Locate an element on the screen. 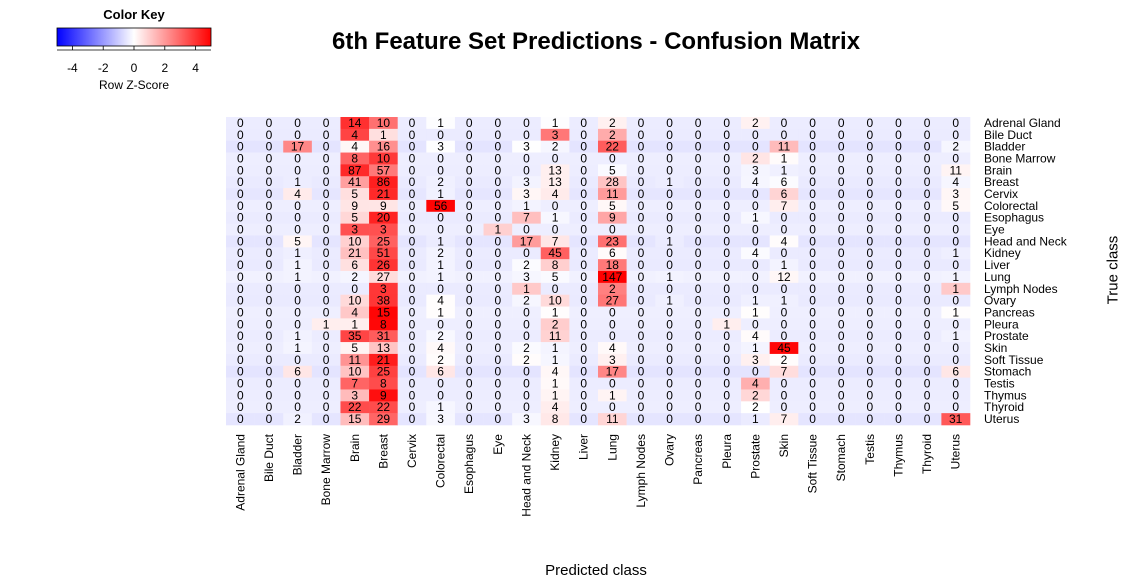 Image resolution: width=1127 pixels, height=583 pixels. cell-value: 11 is located at coordinates (955, 170).